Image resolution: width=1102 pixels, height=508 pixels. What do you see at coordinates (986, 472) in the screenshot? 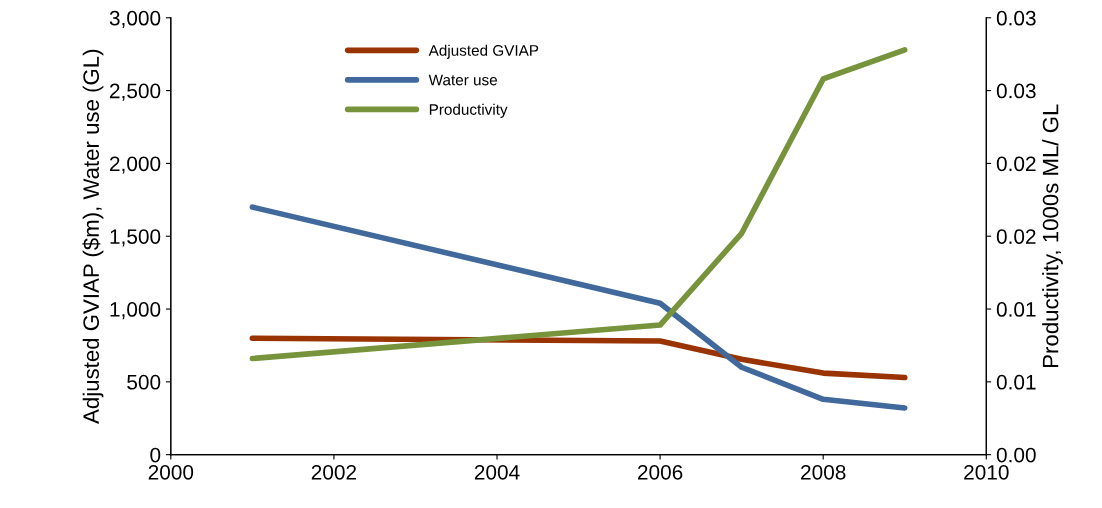
I see `x-tick-label: 2010` at bounding box center [986, 472].